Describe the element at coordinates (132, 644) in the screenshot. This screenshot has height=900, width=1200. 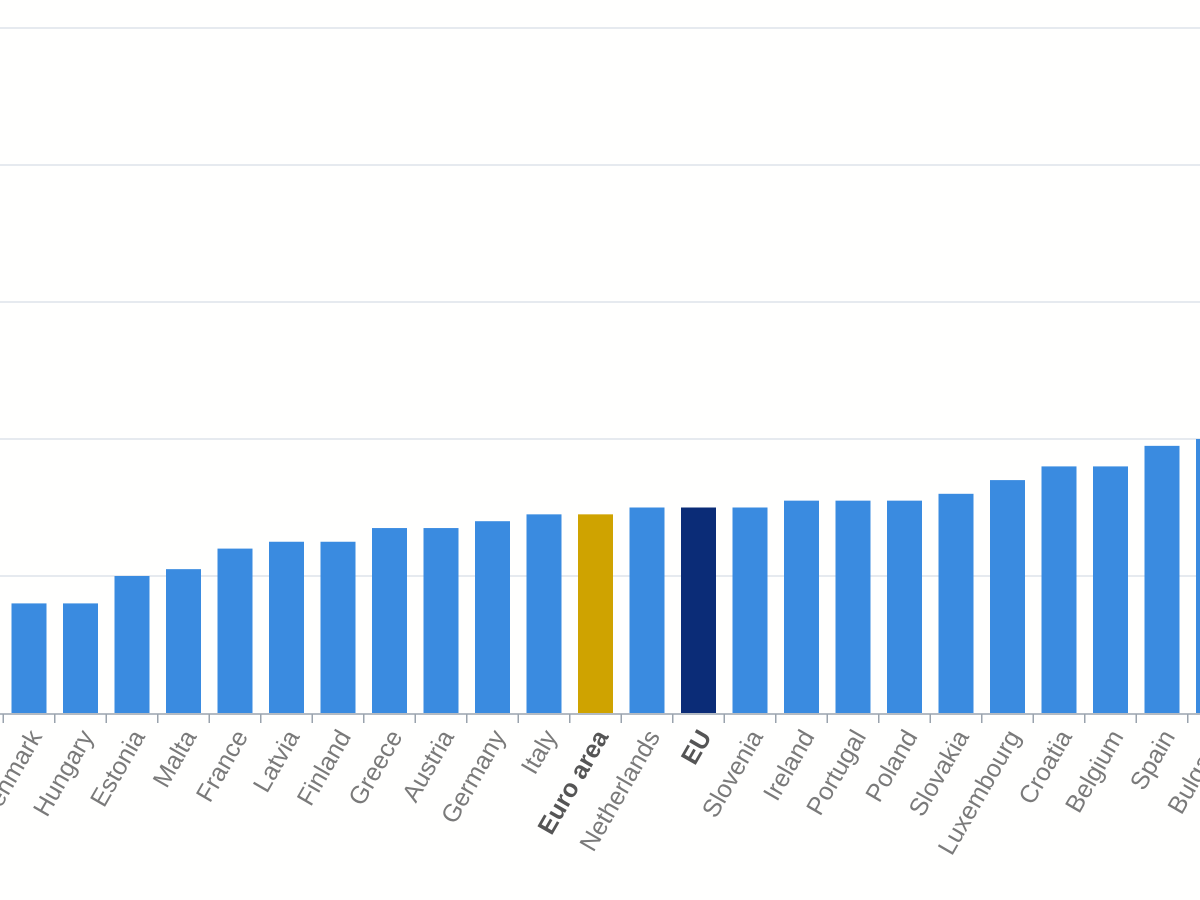
I see `bar-estonia` at that location.